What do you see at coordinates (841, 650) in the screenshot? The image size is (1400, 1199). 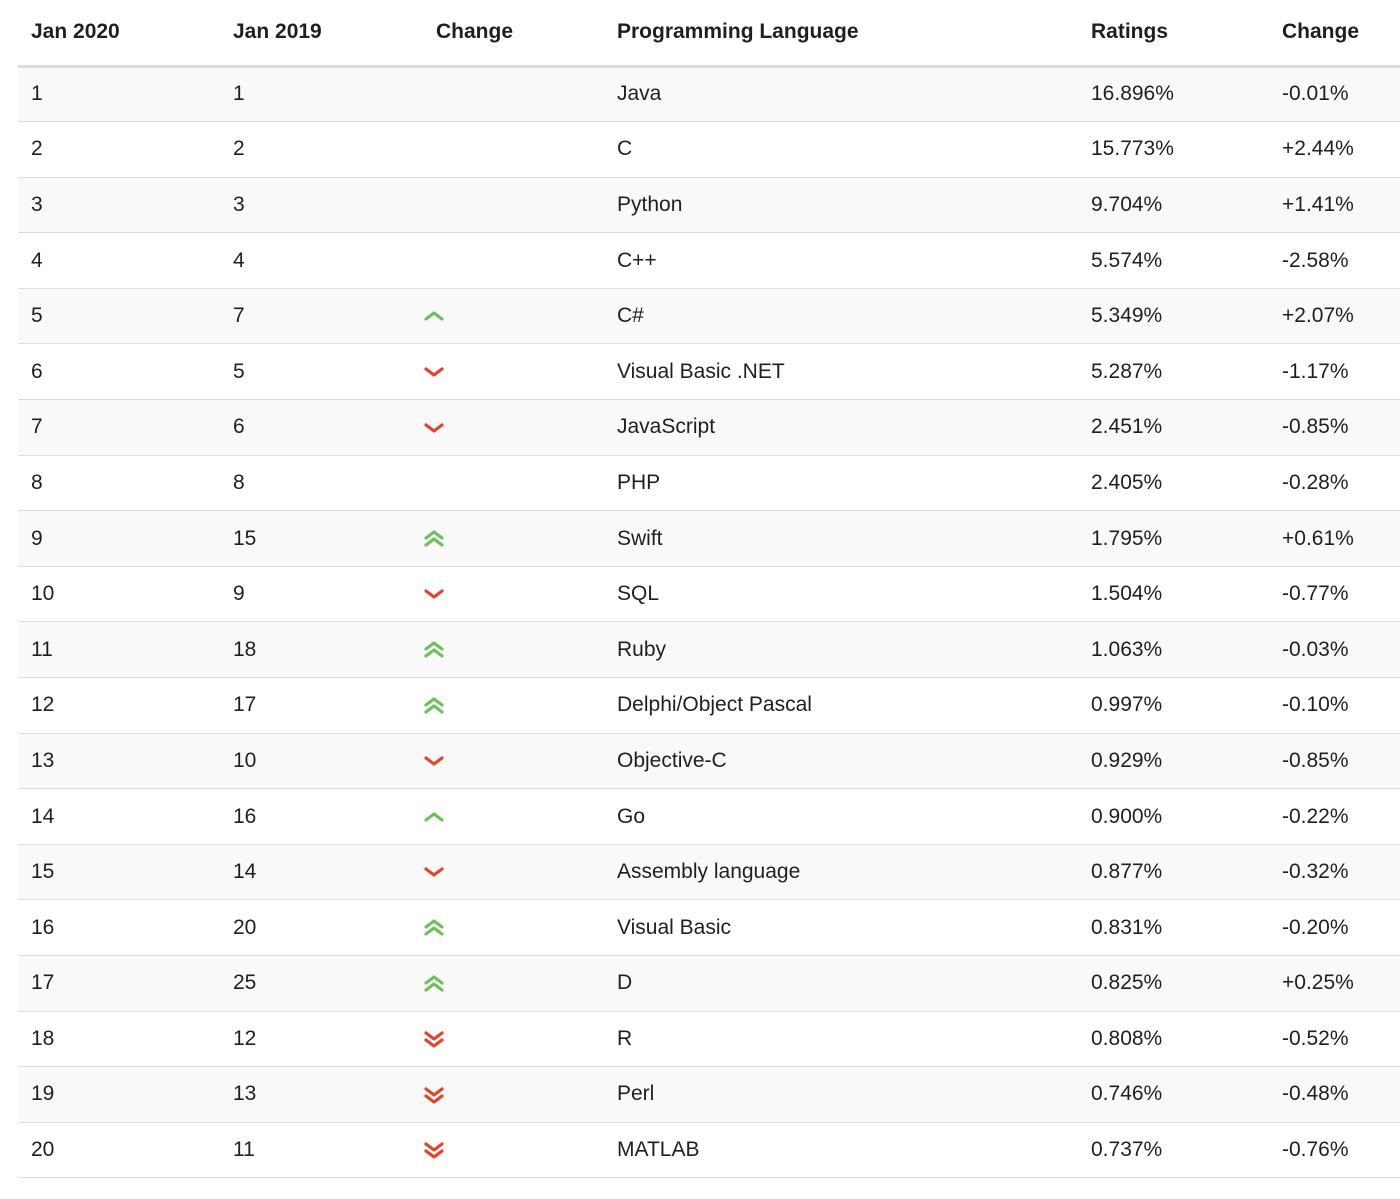 I see `language-cell: Ruby` at bounding box center [841, 650].